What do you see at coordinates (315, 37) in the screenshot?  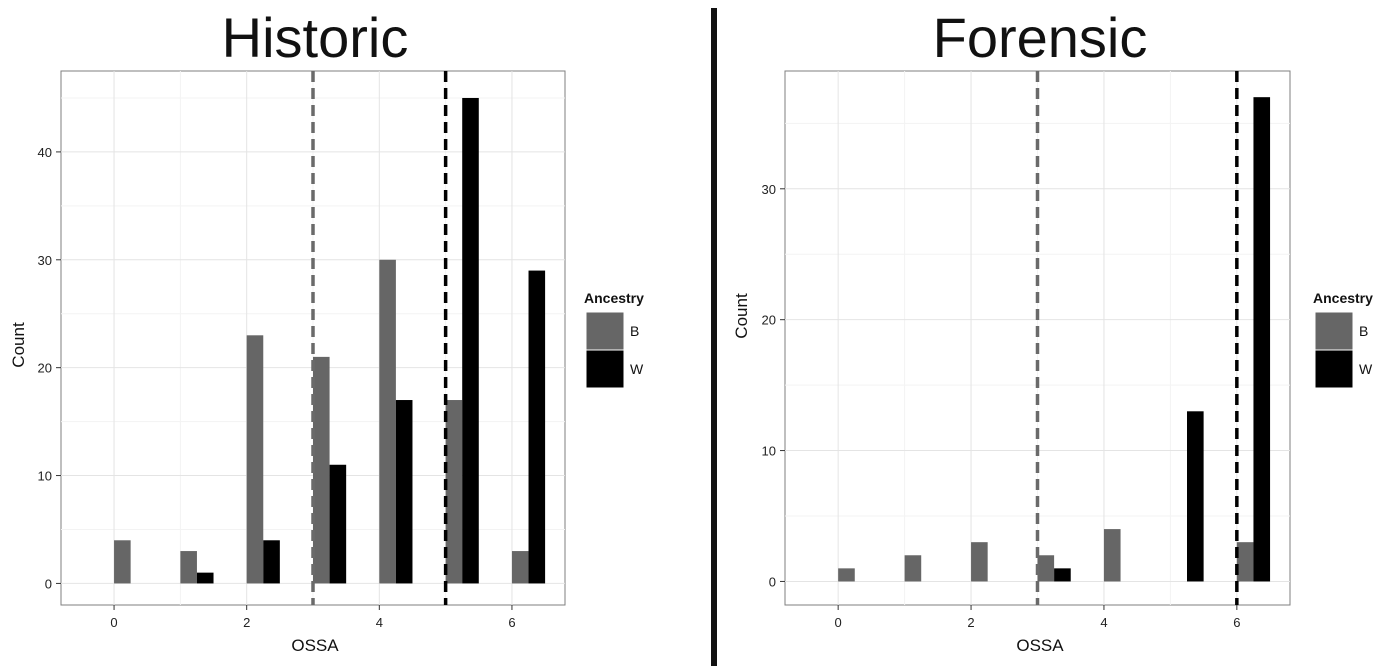 I see `chart-title: Historic` at bounding box center [315, 37].